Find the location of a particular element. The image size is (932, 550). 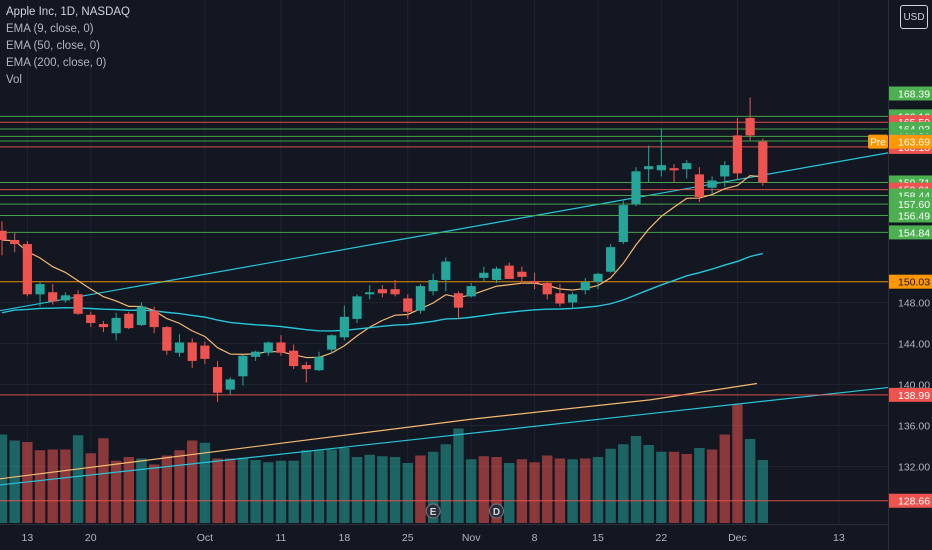

indicator-ema9: EMA (9, close, 0) is located at coordinates (50, 29).